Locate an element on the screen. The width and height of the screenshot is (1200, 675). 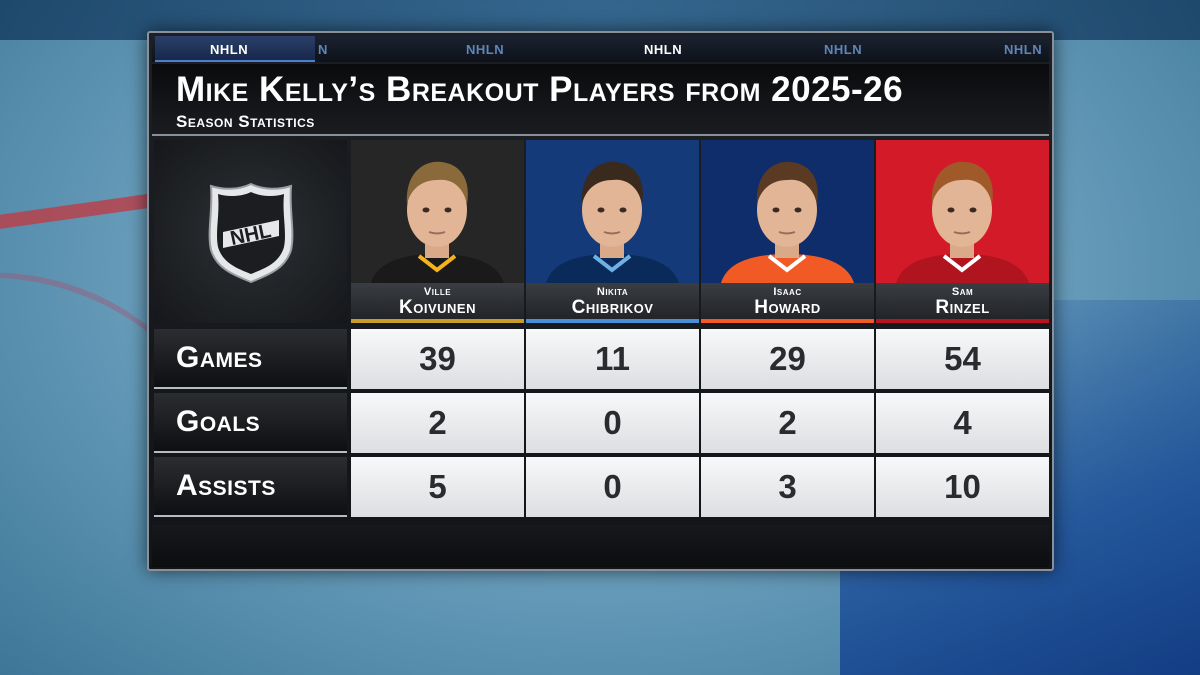
player-nameplate: Nikita Chibrikov is located at coordinates (612, 303).